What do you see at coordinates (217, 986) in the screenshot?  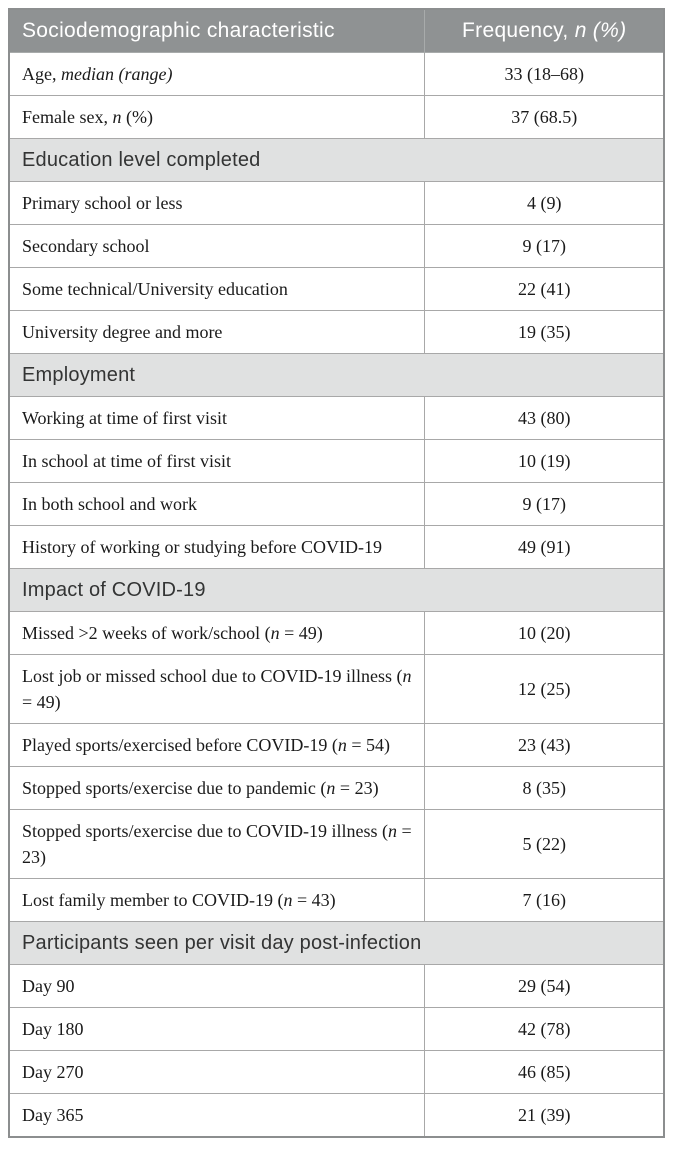 I see `row-label: Day 90` at bounding box center [217, 986].